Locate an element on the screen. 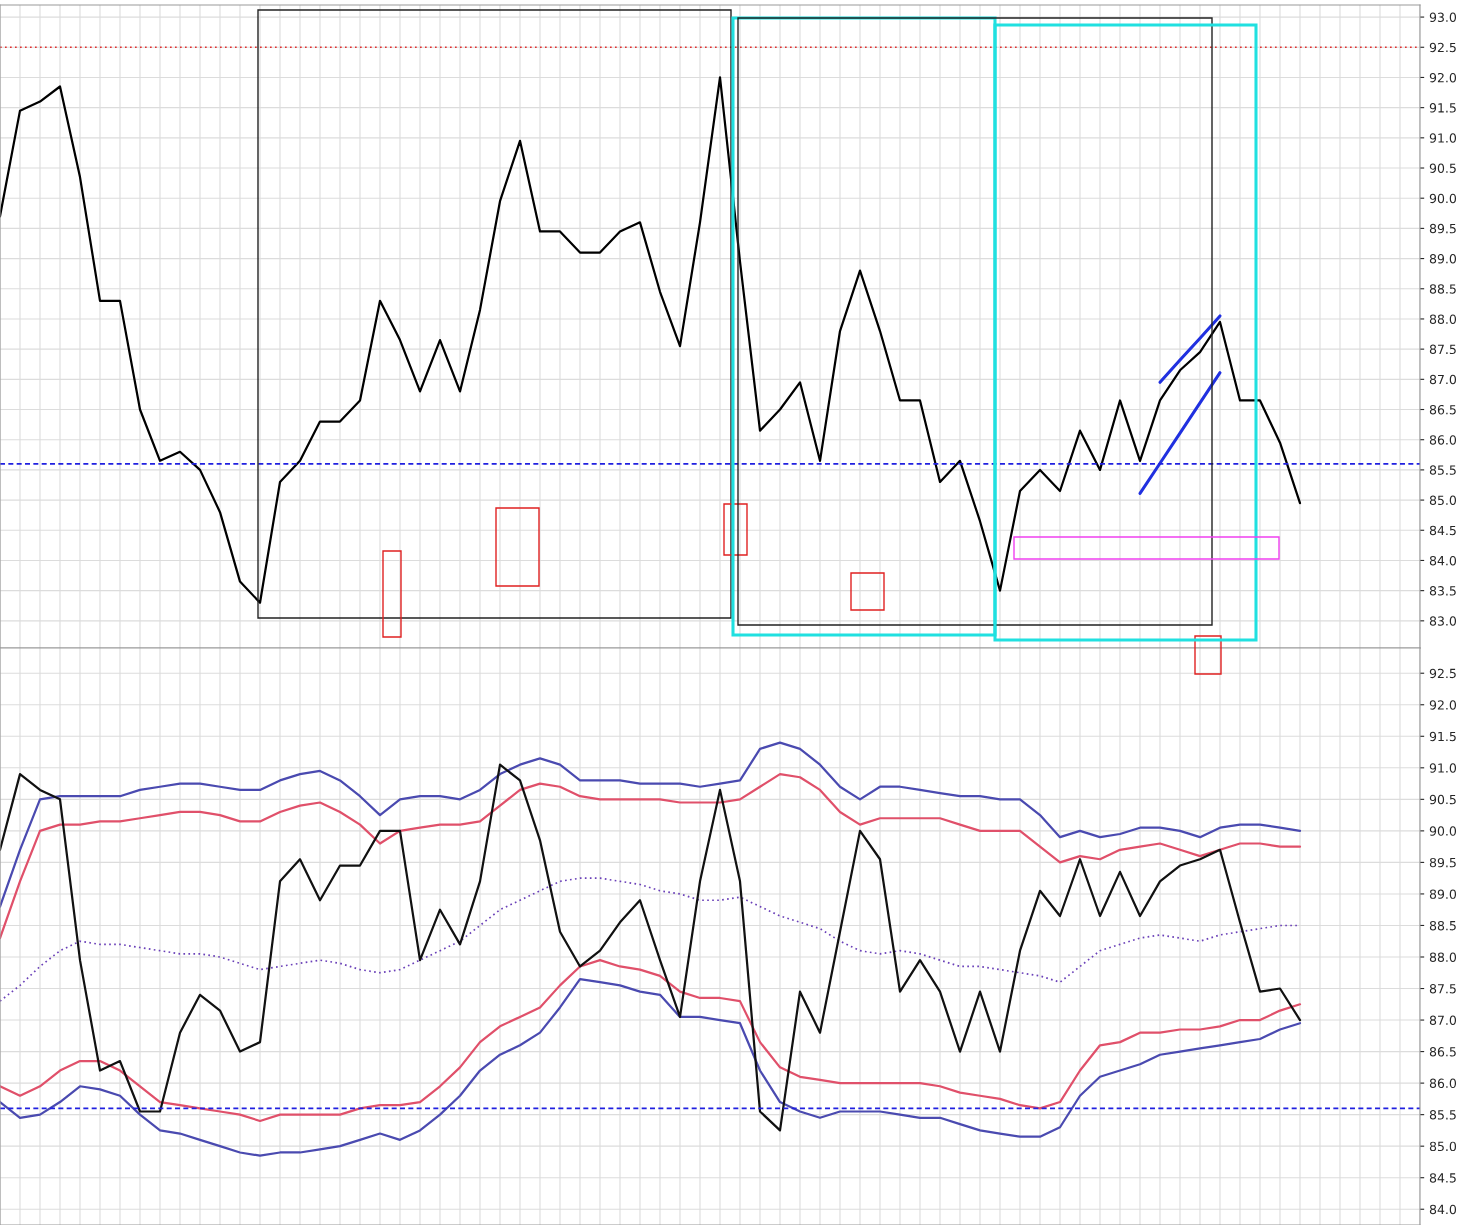  y-tick-label: 83.0 is located at coordinates (1443, 621).